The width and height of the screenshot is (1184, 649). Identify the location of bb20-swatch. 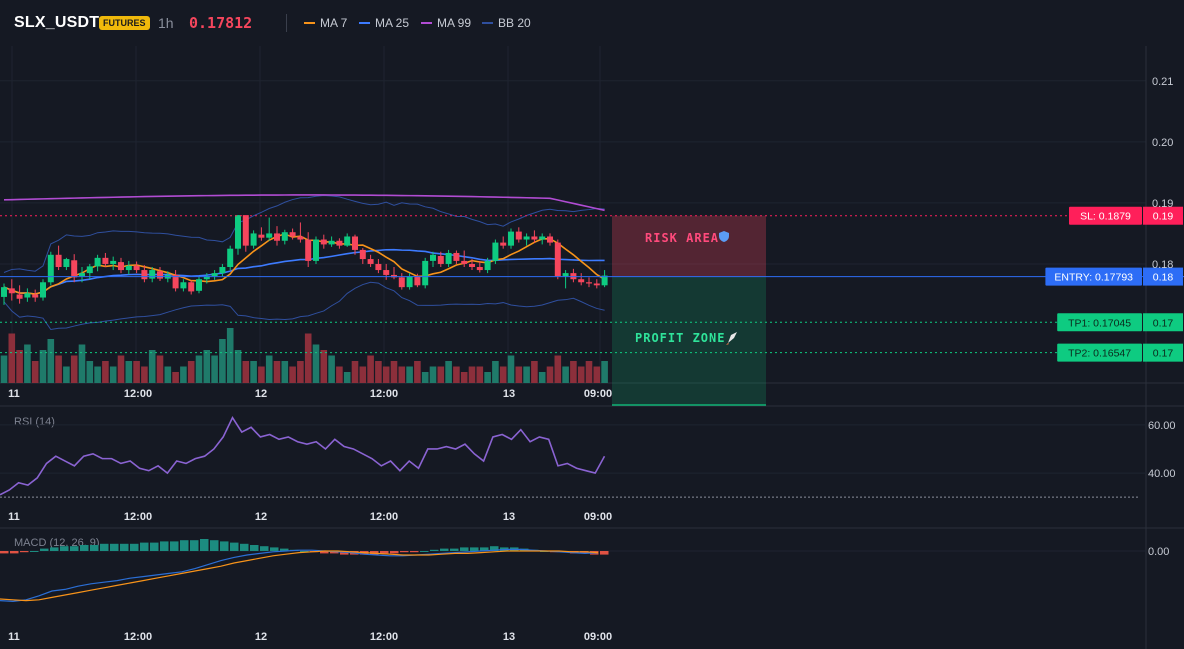
(487, 23).